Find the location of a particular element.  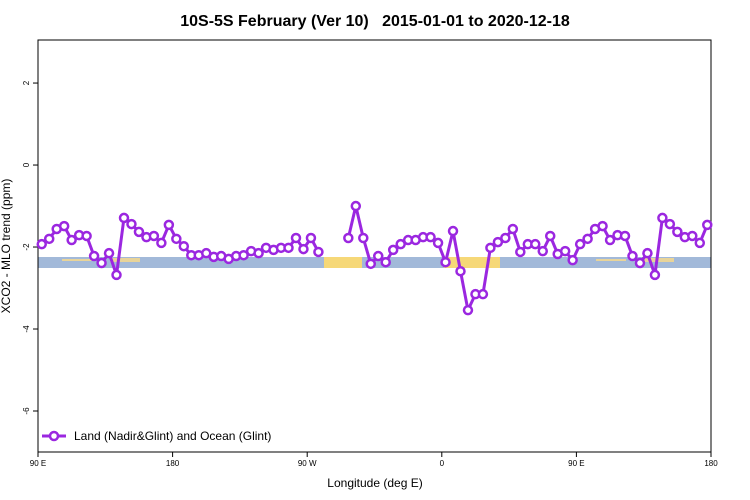

x-tick-label: 0 is located at coordinates (442, 463).